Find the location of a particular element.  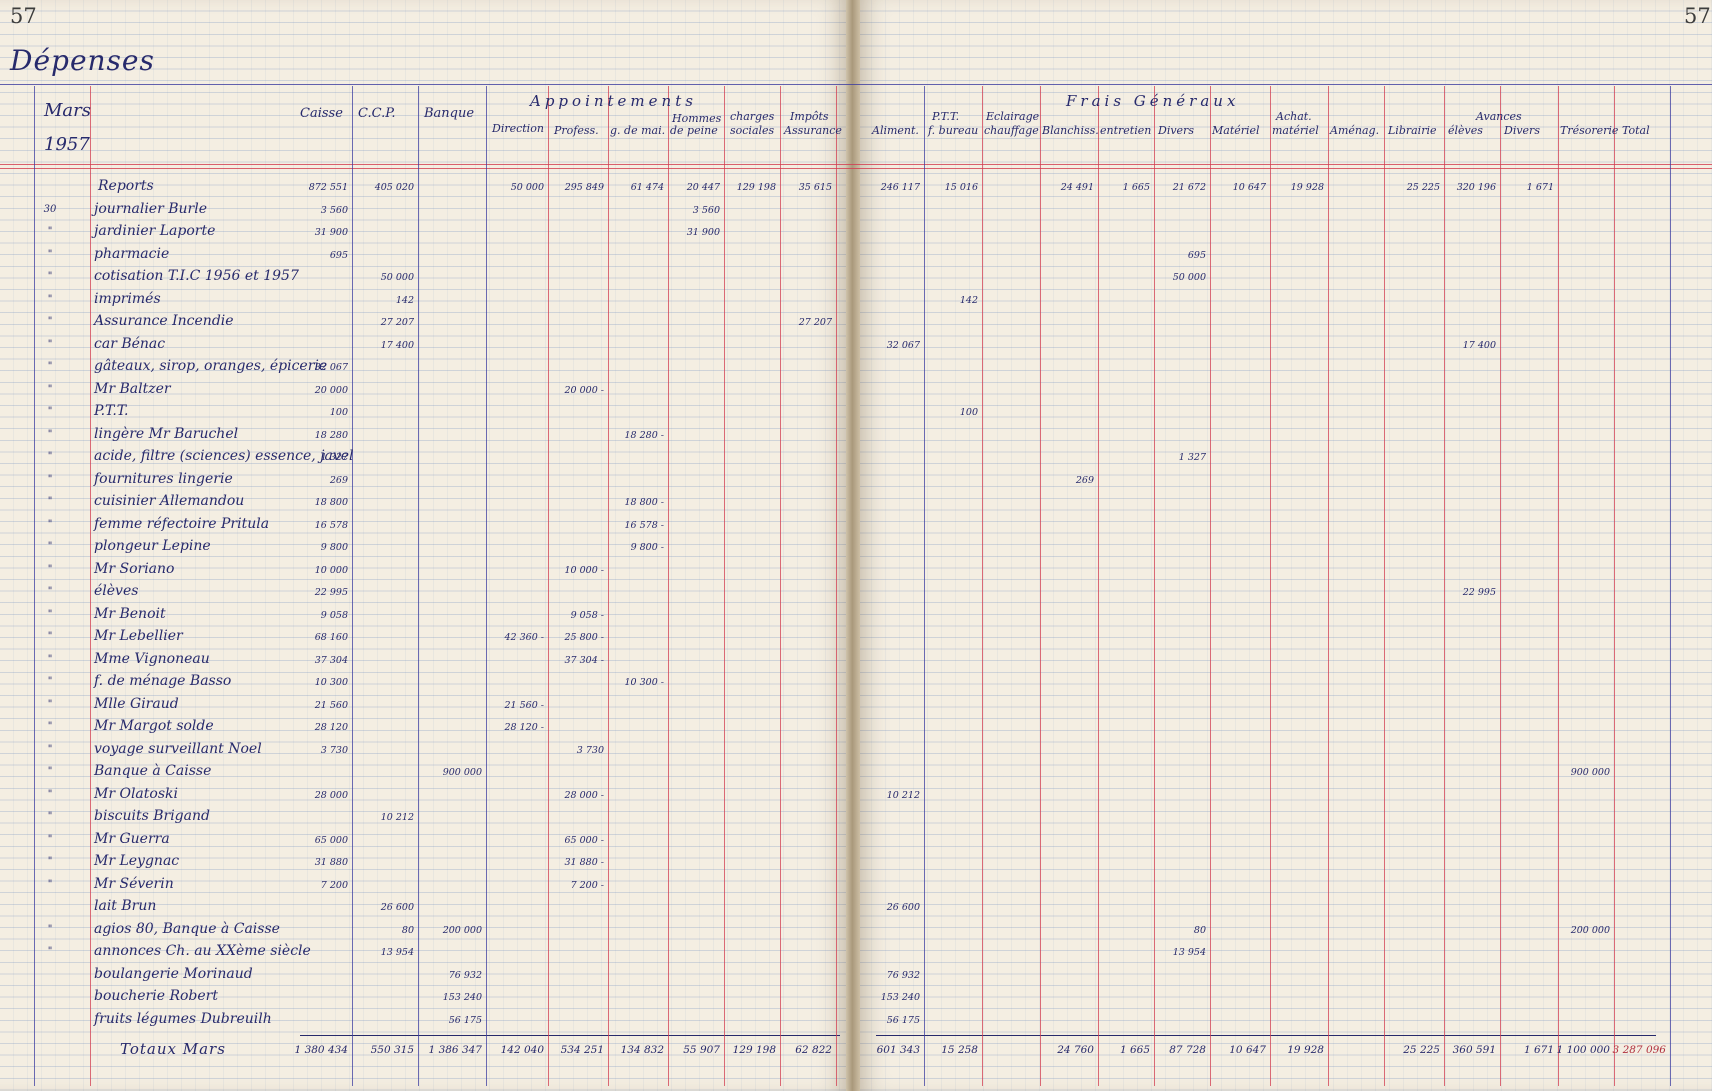

header-charges: charges is located at coordinates (752, 116).